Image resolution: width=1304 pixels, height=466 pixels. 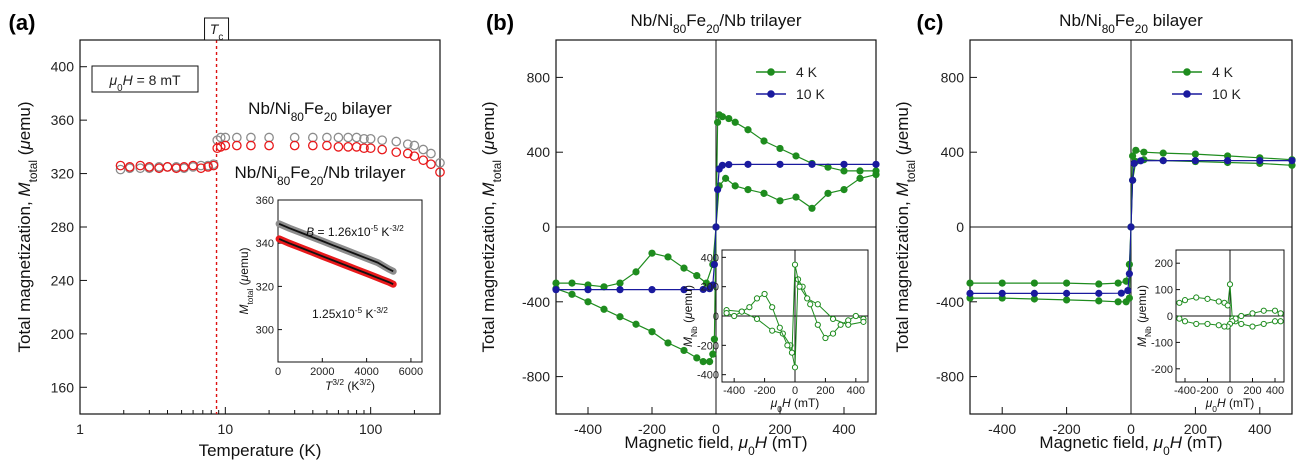 What do you see at coordinates (1130, 445) in the screenshot?
I see `panel-c-xlabel: Magnetic field, μ0H (mT)` at bounding box center [1130, 445].